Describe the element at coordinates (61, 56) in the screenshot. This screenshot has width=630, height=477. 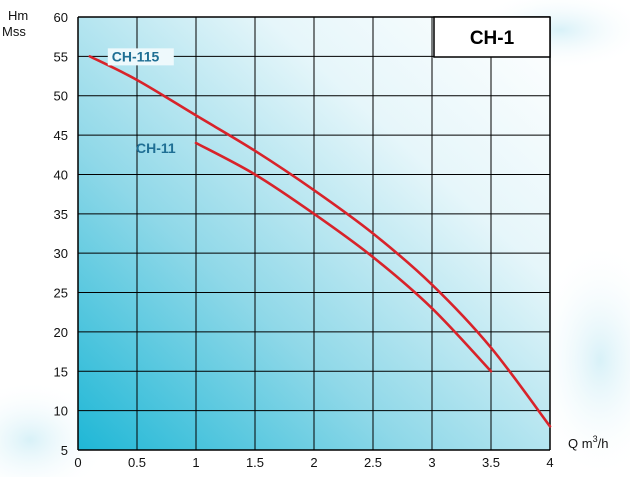
I see `y-tick-label: 55` at that location.